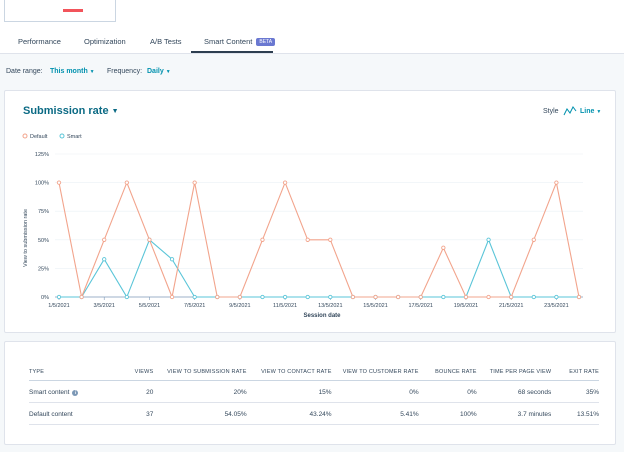  I want to click on style-value: Line, so click(587, 111).